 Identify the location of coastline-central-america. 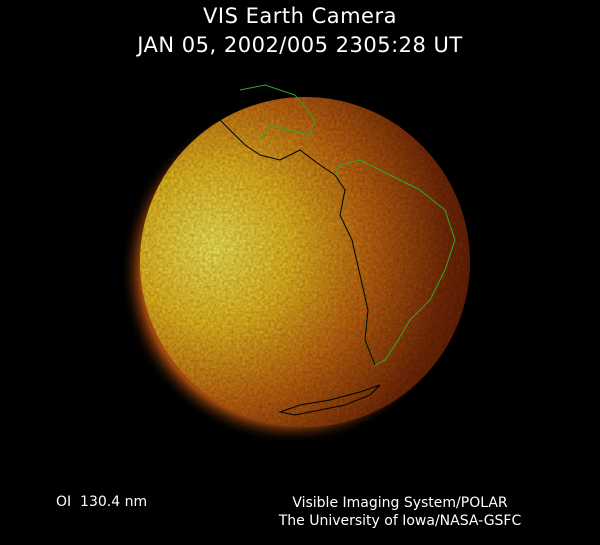
(275, 145).